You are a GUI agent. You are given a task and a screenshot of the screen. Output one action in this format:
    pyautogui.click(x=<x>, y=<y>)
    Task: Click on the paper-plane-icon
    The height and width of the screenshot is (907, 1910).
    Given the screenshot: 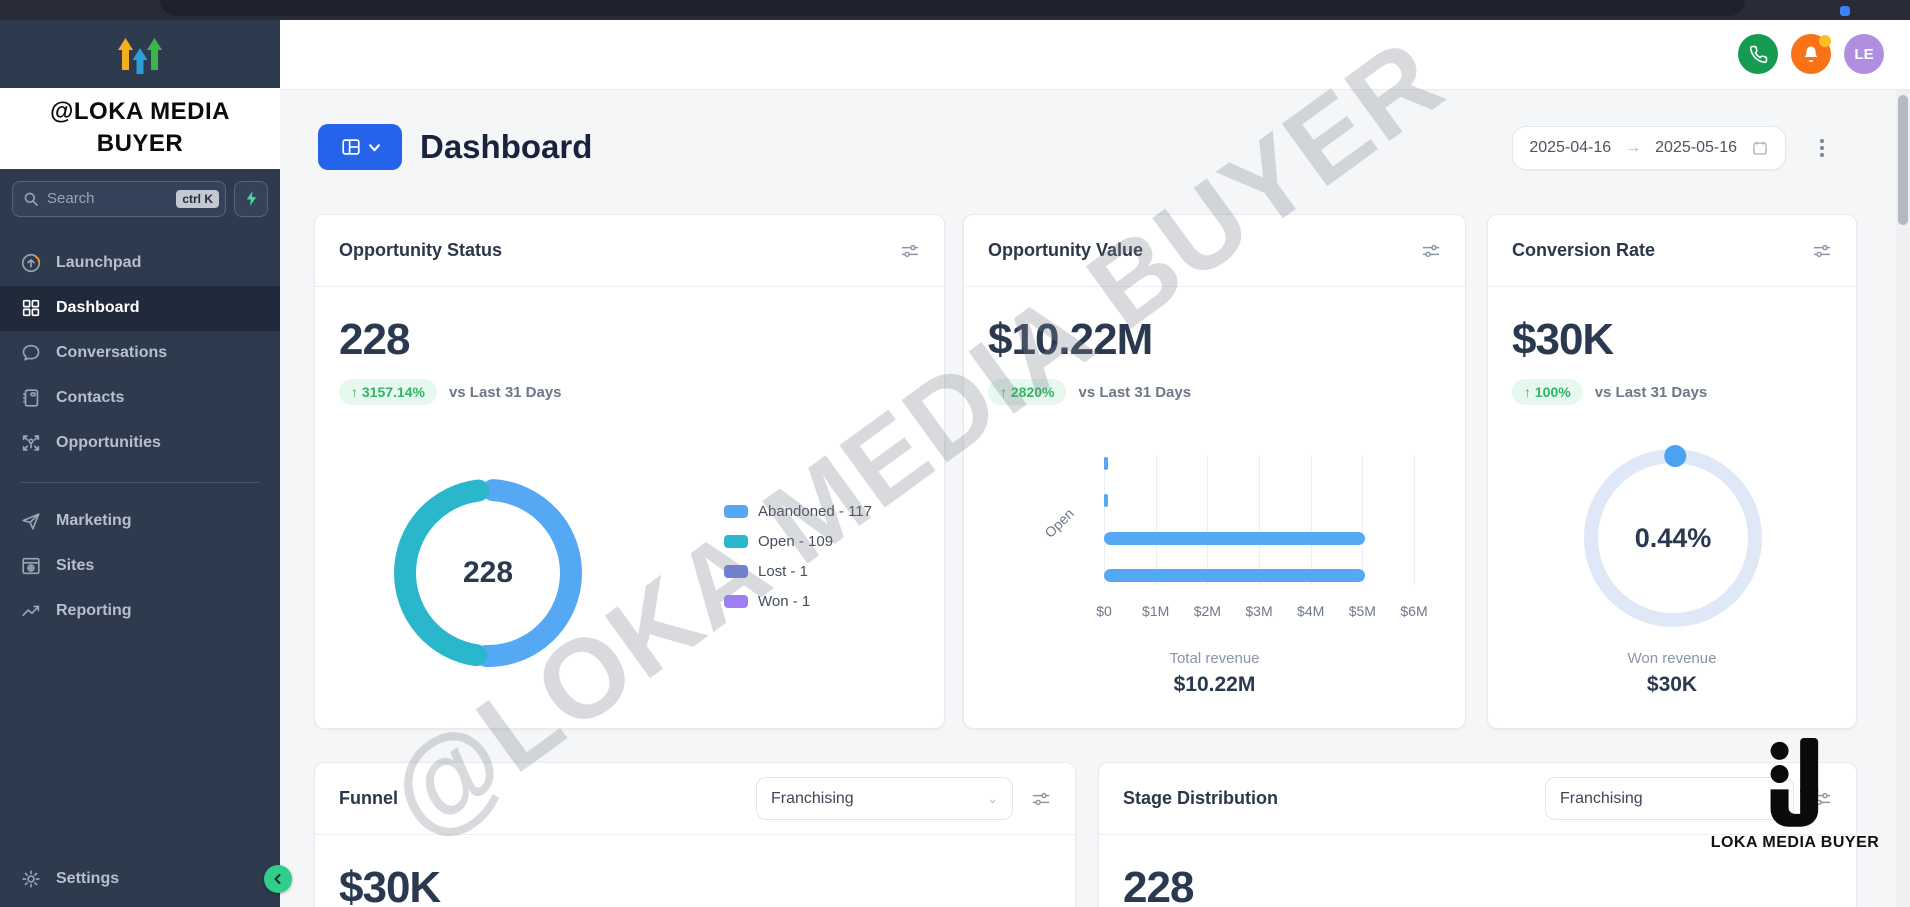 What is the action you would take?
    pyautogui.click(x=31, y=521)
    